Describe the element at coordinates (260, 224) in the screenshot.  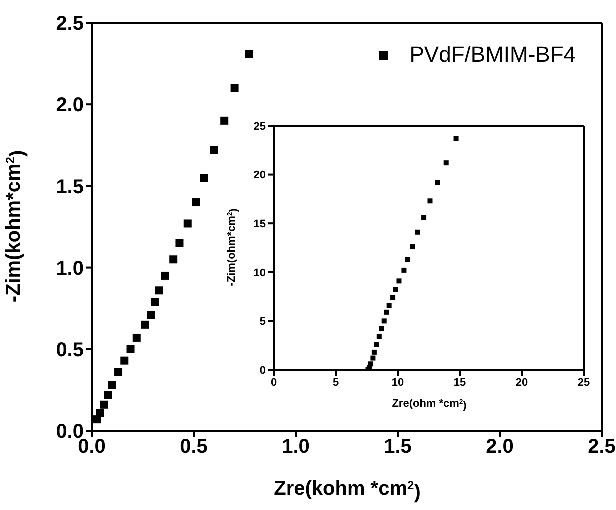
I see `y-tick-label: 15` at that location.